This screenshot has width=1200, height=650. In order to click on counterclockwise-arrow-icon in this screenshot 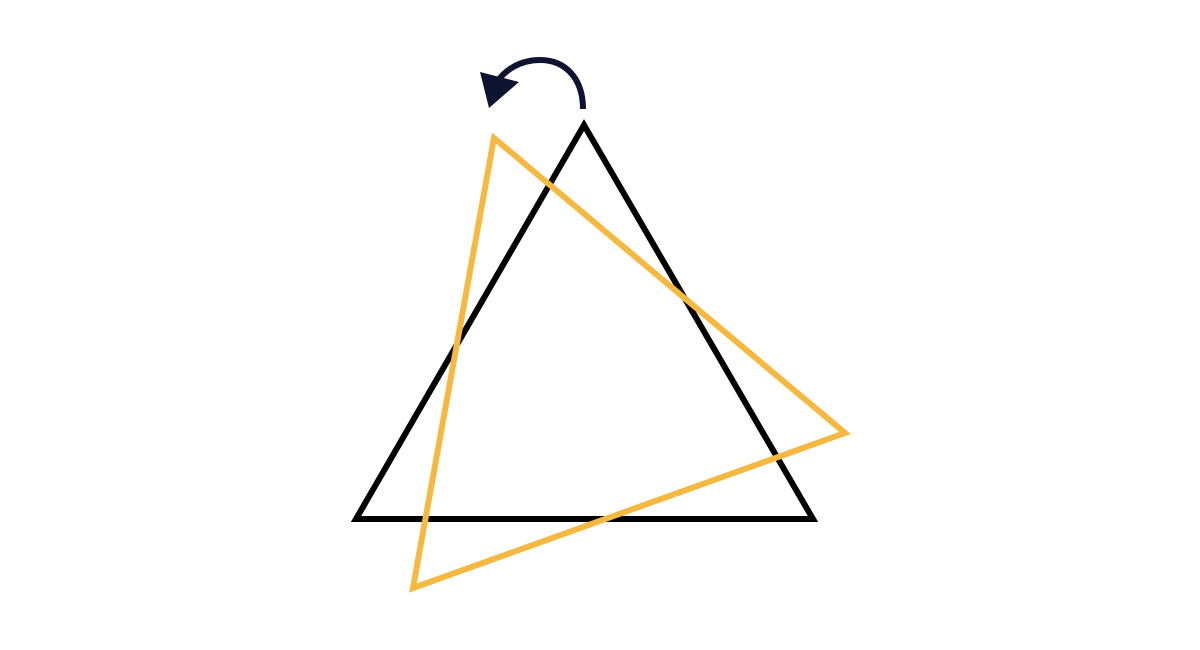, I will do `click(533, 83)`.